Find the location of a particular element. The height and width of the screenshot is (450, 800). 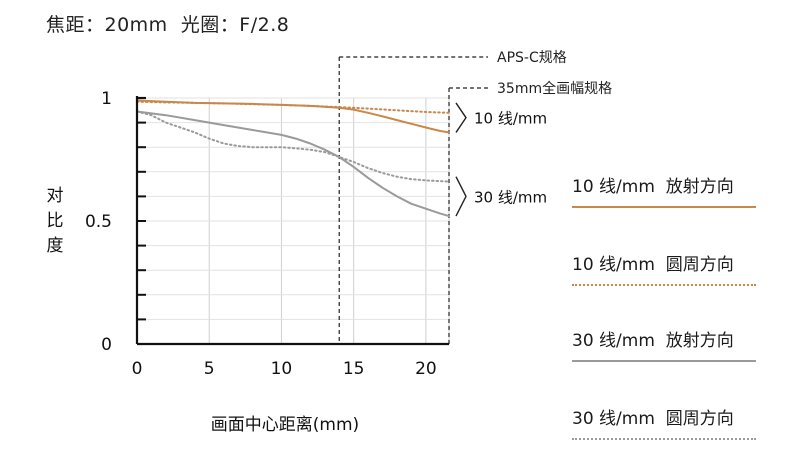

y-axis-title-char: 度 is located at coordinates (55, 246).